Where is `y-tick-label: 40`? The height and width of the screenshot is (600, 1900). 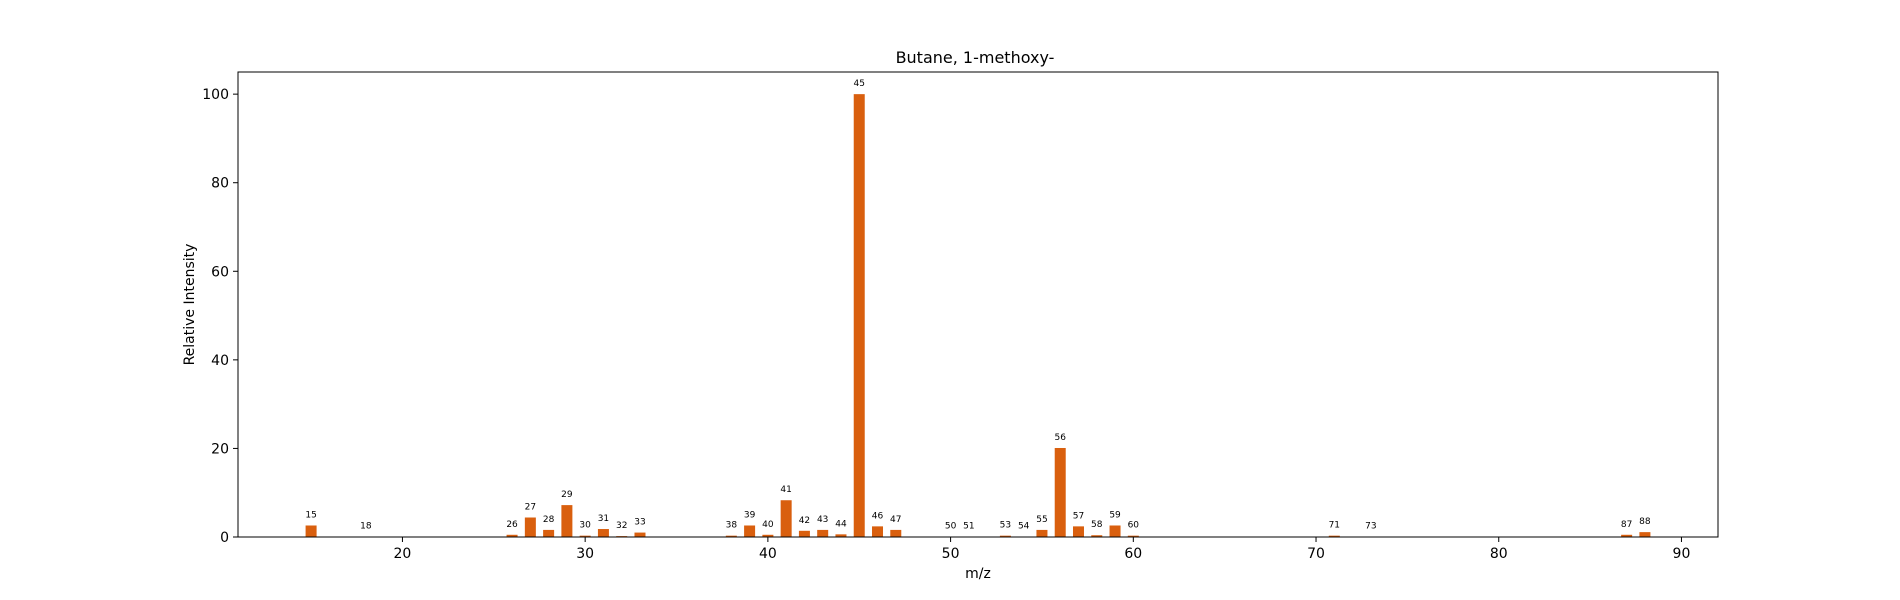
y-tick-label: 40 is located at coordinates (220, 361).